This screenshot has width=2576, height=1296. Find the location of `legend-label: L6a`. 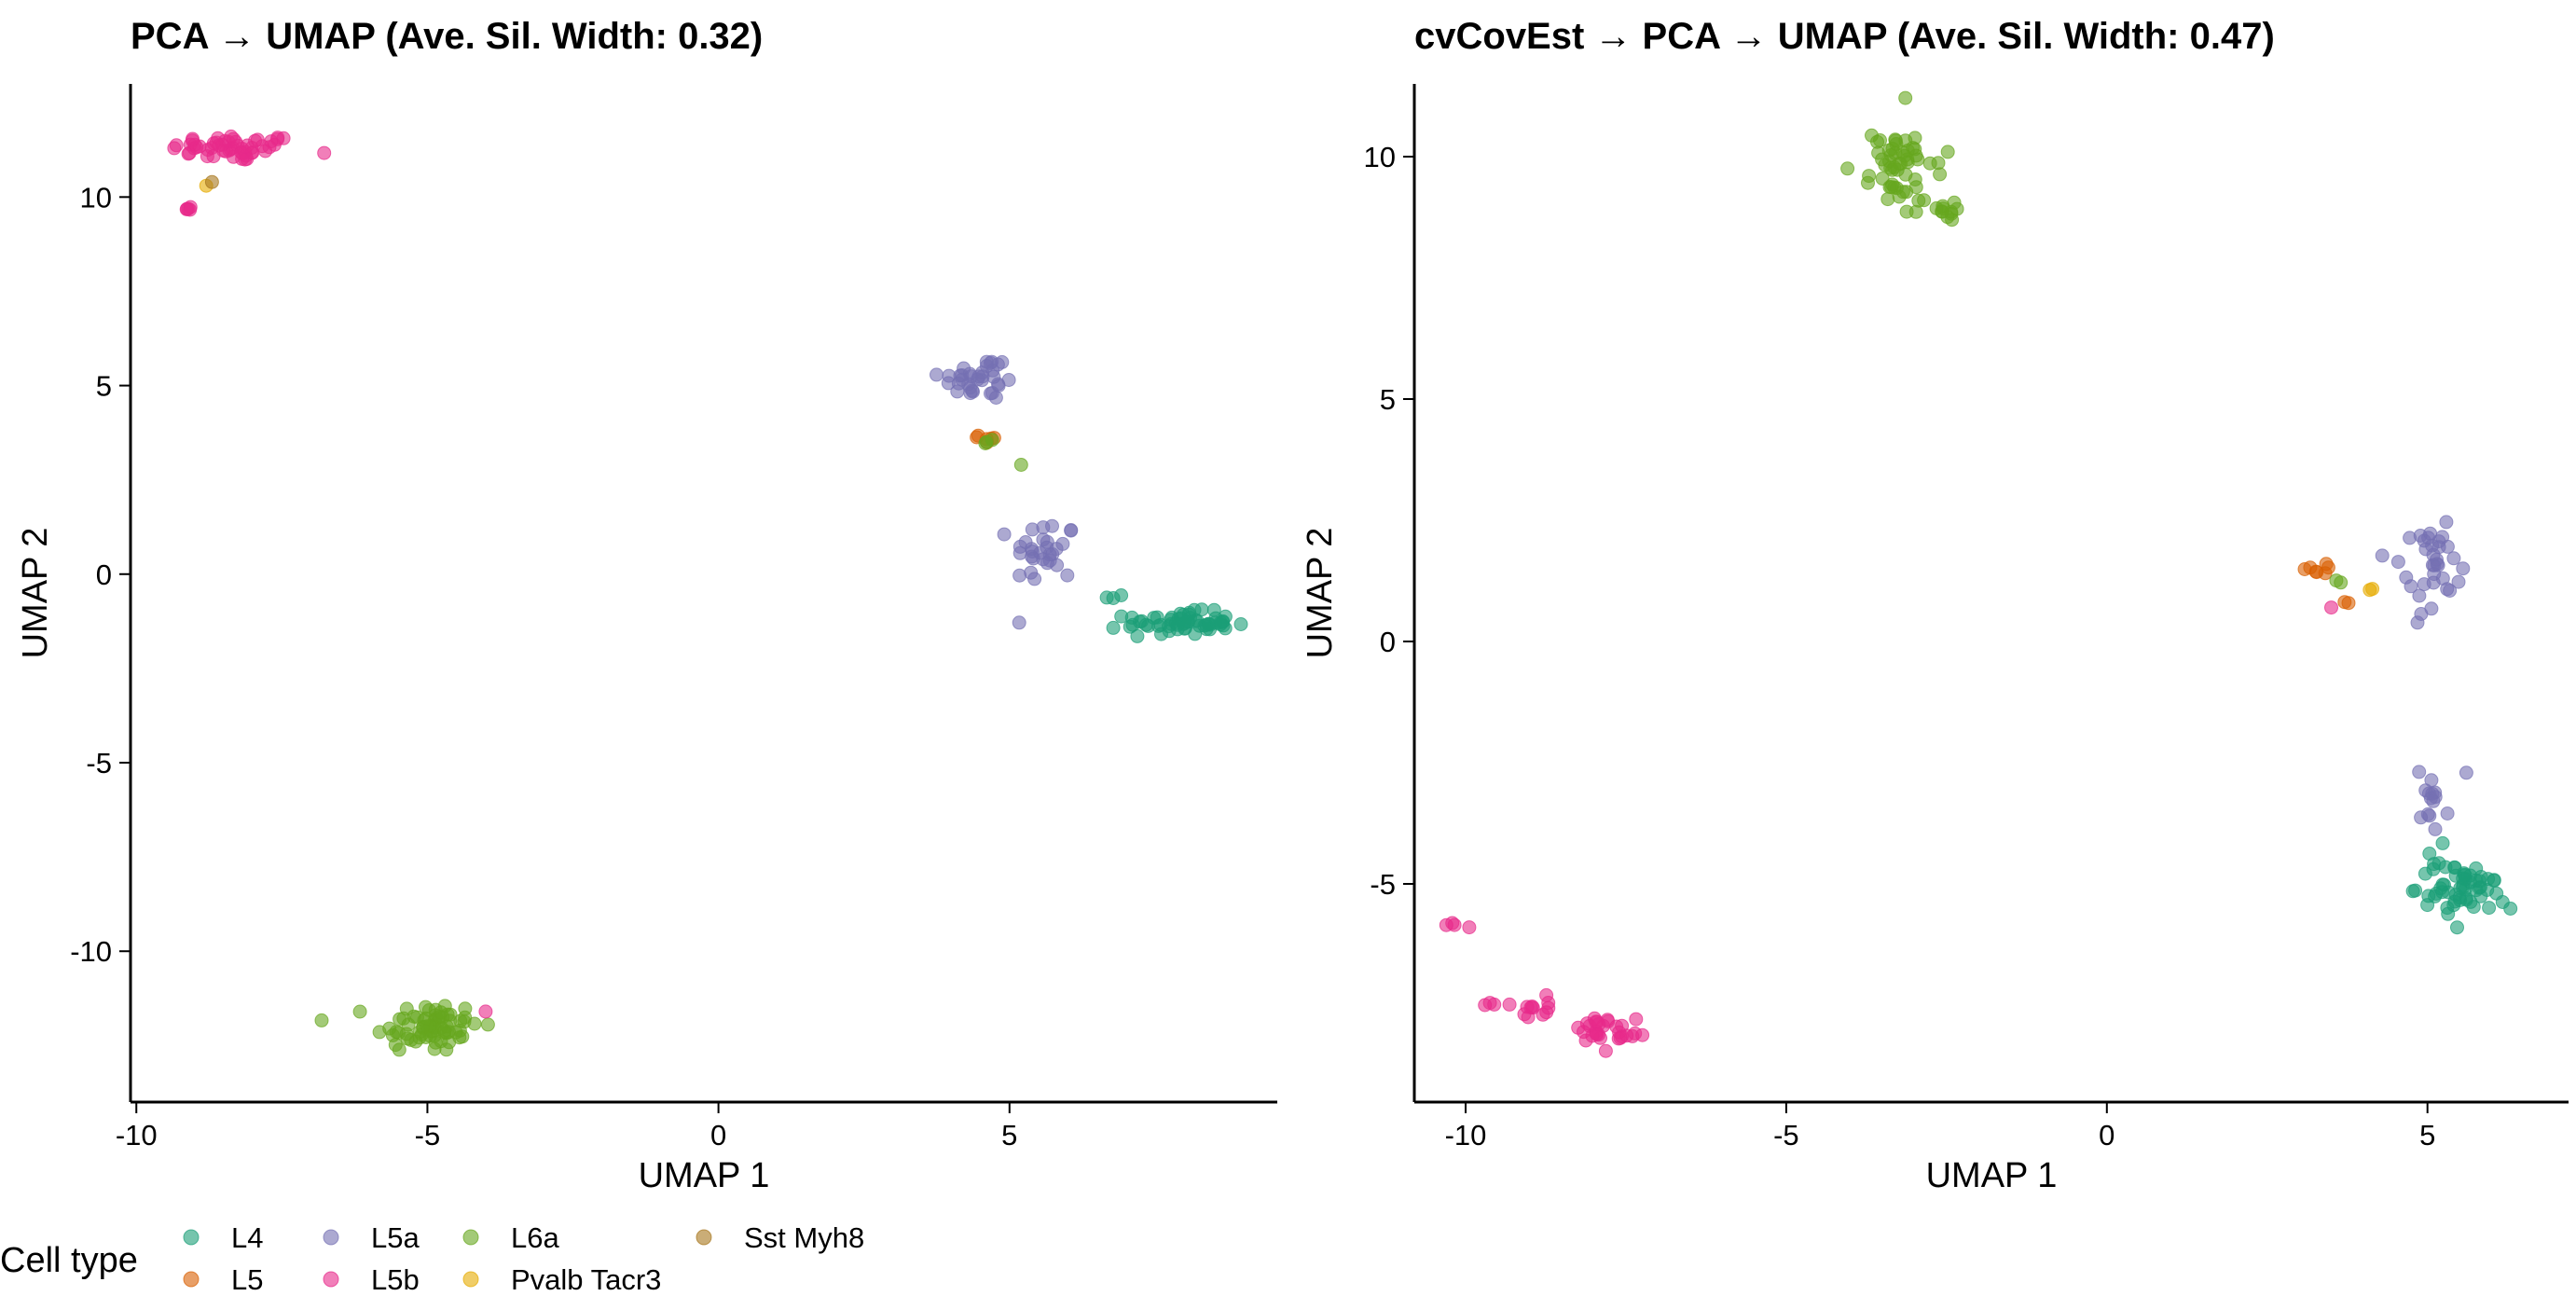

legend-label: L6a is located at coordinates (535, 1237).